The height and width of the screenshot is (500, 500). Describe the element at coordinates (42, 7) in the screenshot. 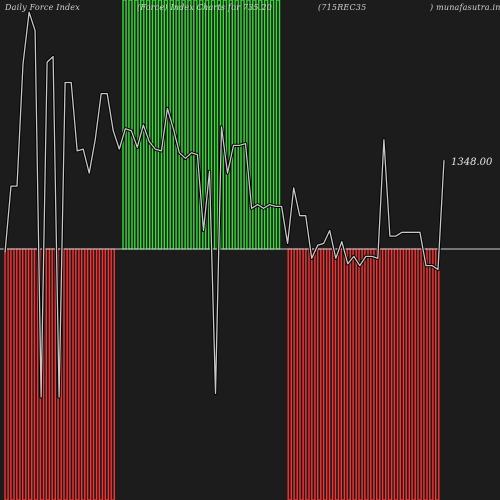

I see `chart-title: Daily Force Index` at that location.